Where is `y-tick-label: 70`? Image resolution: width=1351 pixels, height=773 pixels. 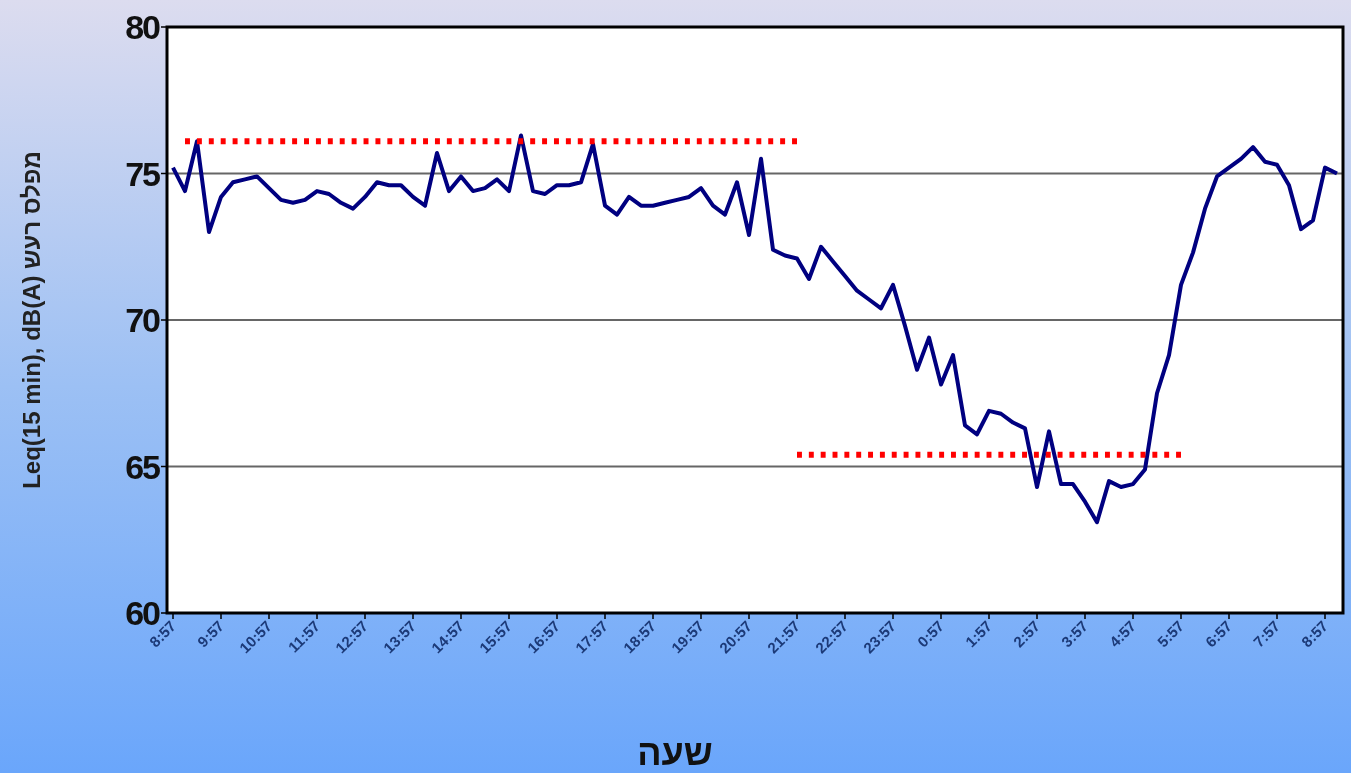
y-tick-label: 70 is located at coordinates (143, 320).